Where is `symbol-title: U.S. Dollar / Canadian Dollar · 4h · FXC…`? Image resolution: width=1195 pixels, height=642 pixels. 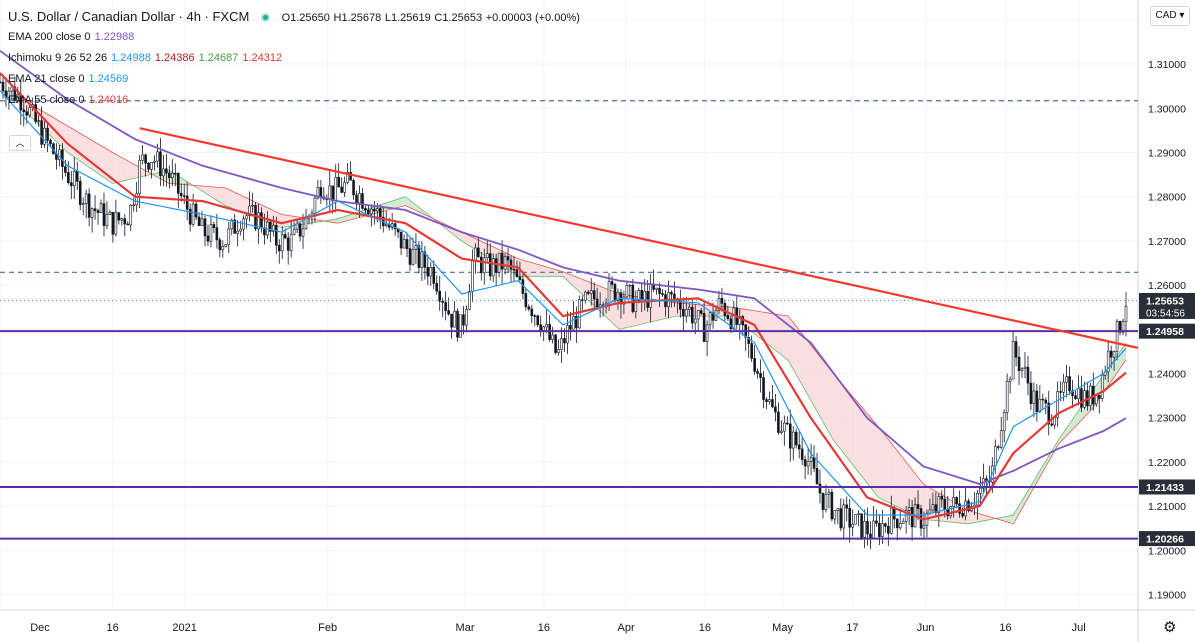 symbol-title: U.S. Dollar / Canadian Dollar · 4h · FXC… is located at coordinates (129, 16).